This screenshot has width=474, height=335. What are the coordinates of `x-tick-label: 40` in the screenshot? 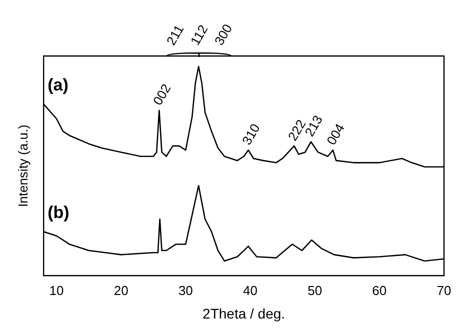 It's located at (250, 290).